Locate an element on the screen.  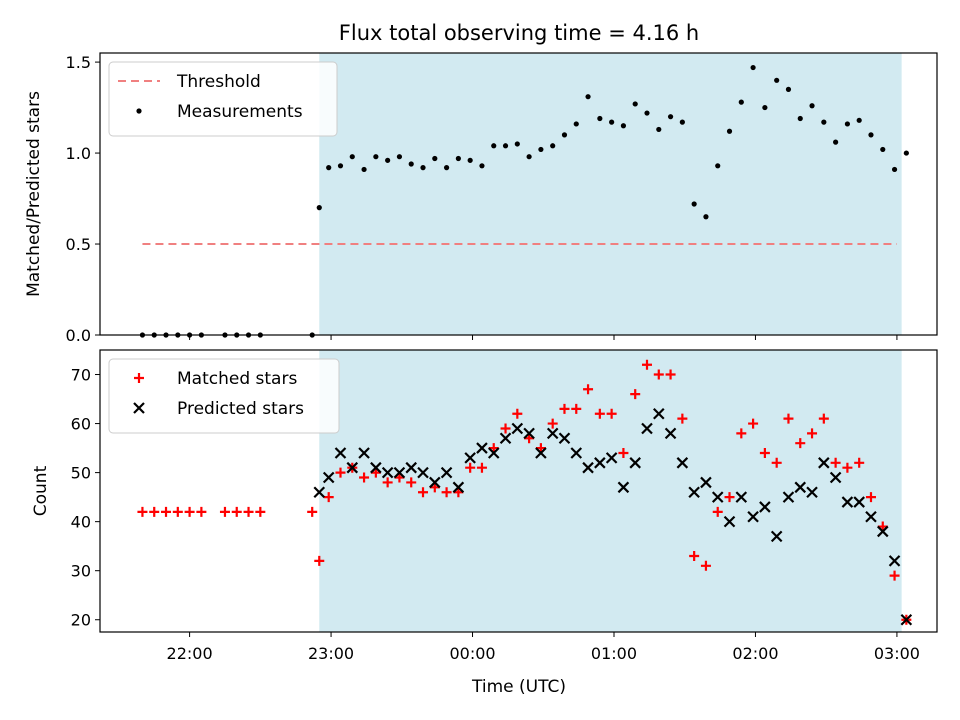
y-tick-label: 60 is located at coordinates (81, 424).